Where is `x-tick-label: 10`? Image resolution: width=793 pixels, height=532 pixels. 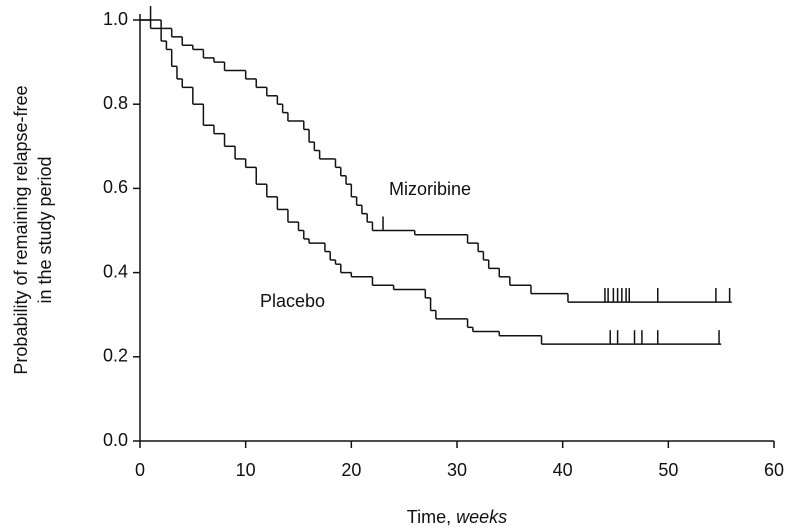
x-tick-label: 10 is located at coordinates (246, 470).